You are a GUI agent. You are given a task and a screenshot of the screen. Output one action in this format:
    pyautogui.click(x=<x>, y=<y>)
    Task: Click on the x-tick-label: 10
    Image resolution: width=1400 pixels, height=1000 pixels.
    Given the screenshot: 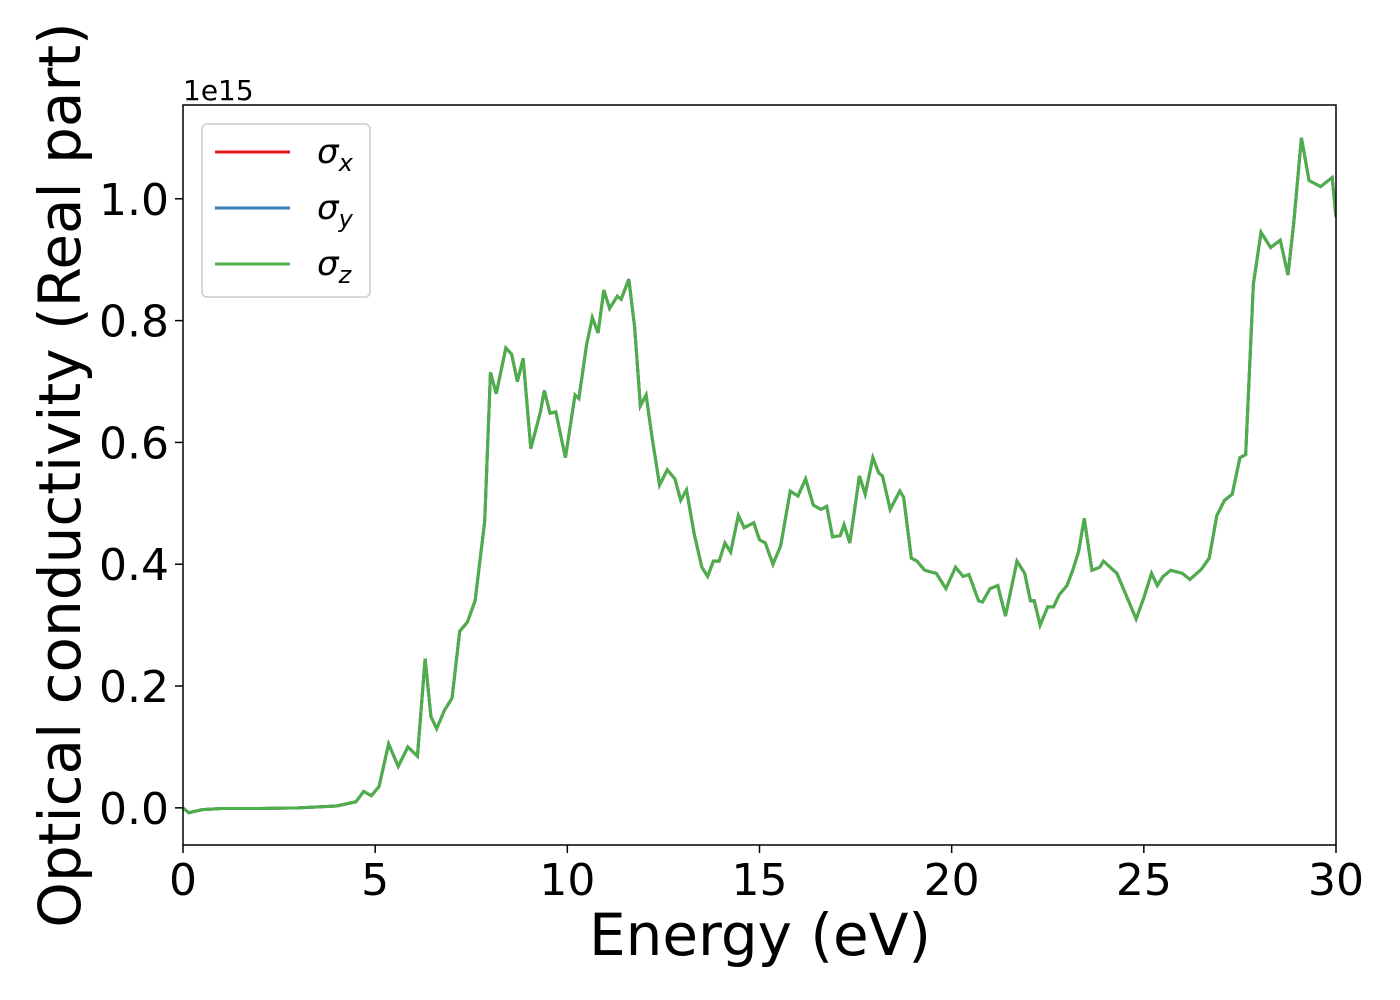 What is the action you would take?
    pyautogui.click(x=567, y=880)
    